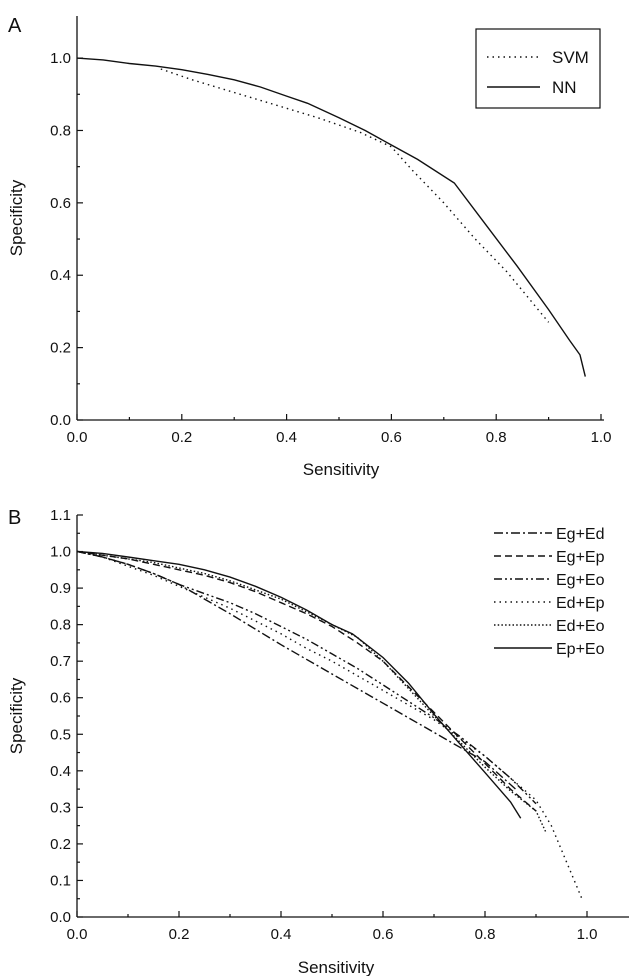  What do you see at coordinates (16, 217) in the screenshot?
I see `panel-a-y-title: Specificity` at bounding box center [16, 217].